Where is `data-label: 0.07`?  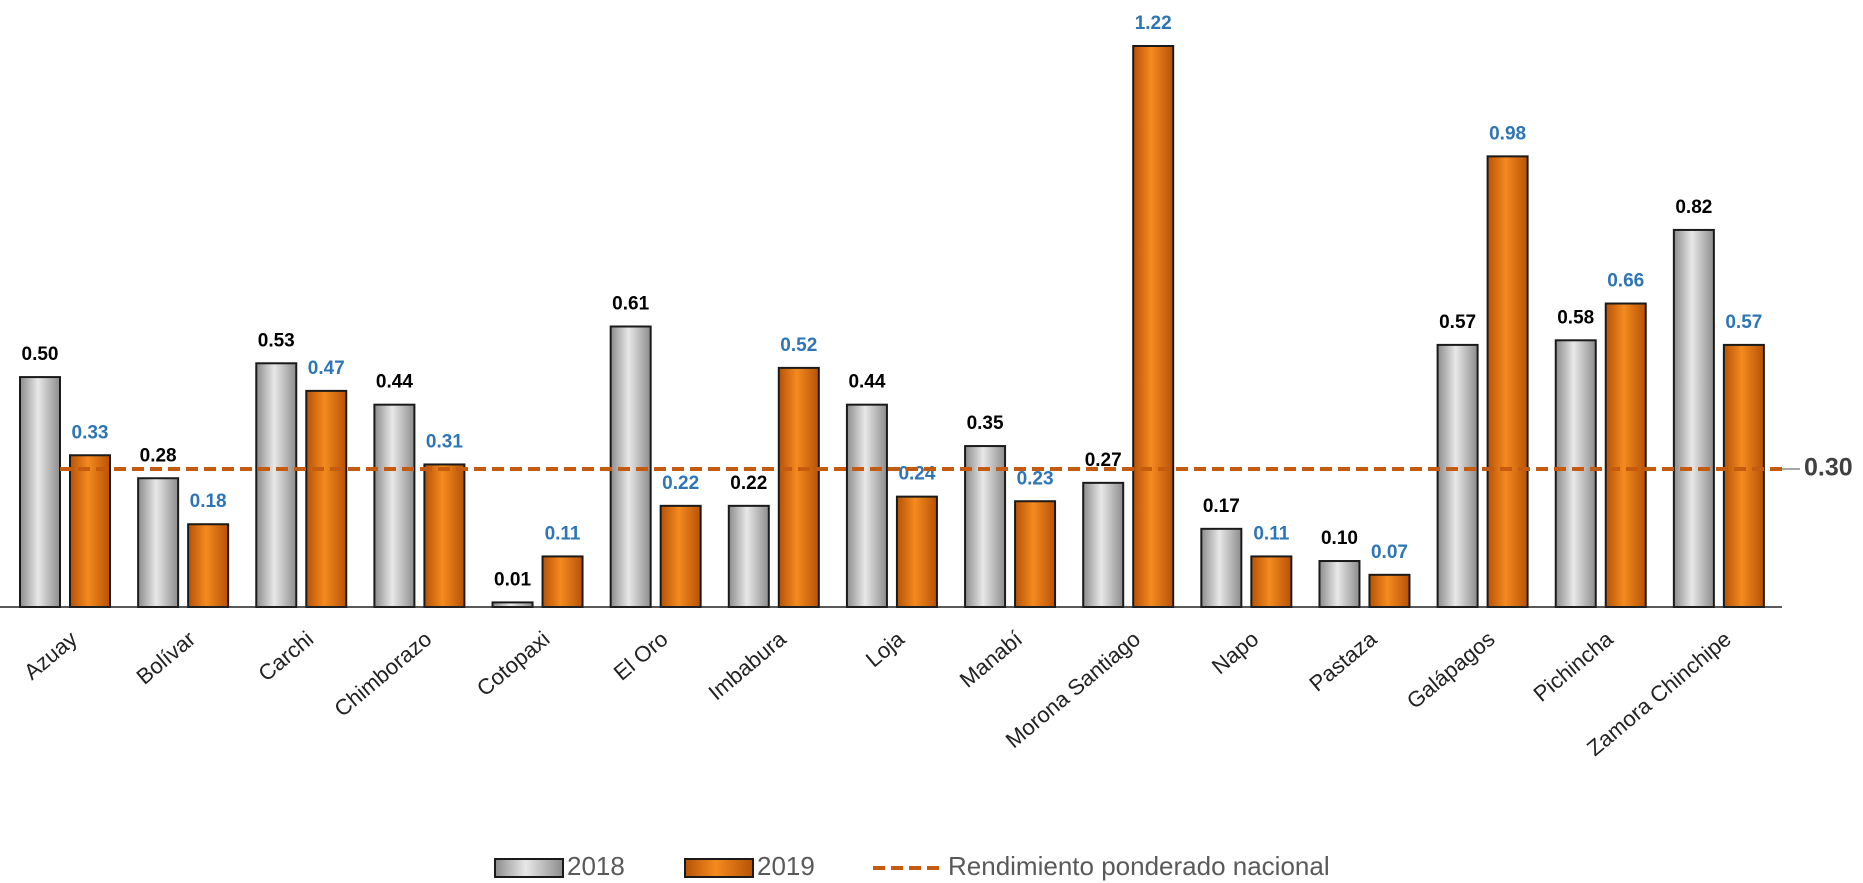
data-label: 0.07 is located at coordinates (1389, 552).